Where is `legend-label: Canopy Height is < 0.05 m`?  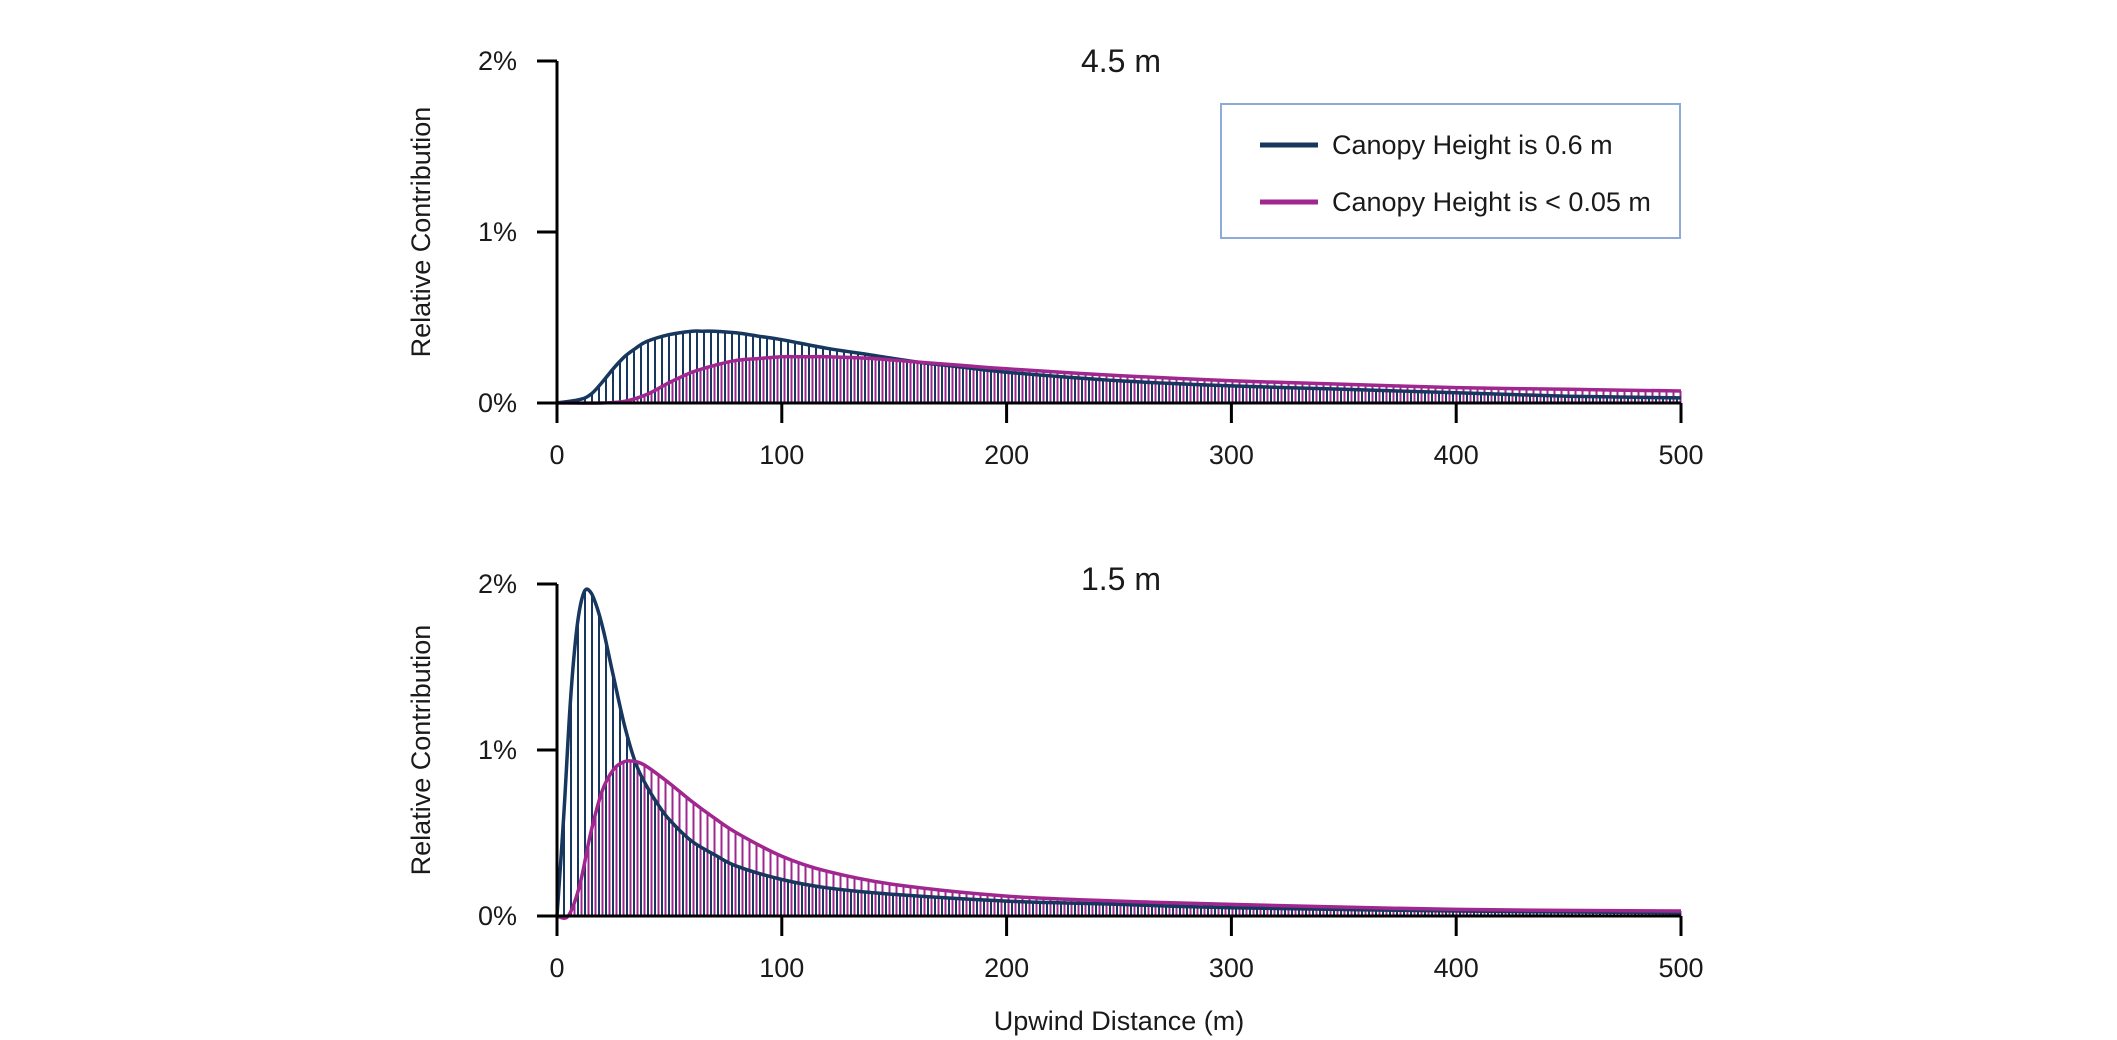 legend-label: Canopy Height is < 0.05 m is located at coordinates (1491, 202).